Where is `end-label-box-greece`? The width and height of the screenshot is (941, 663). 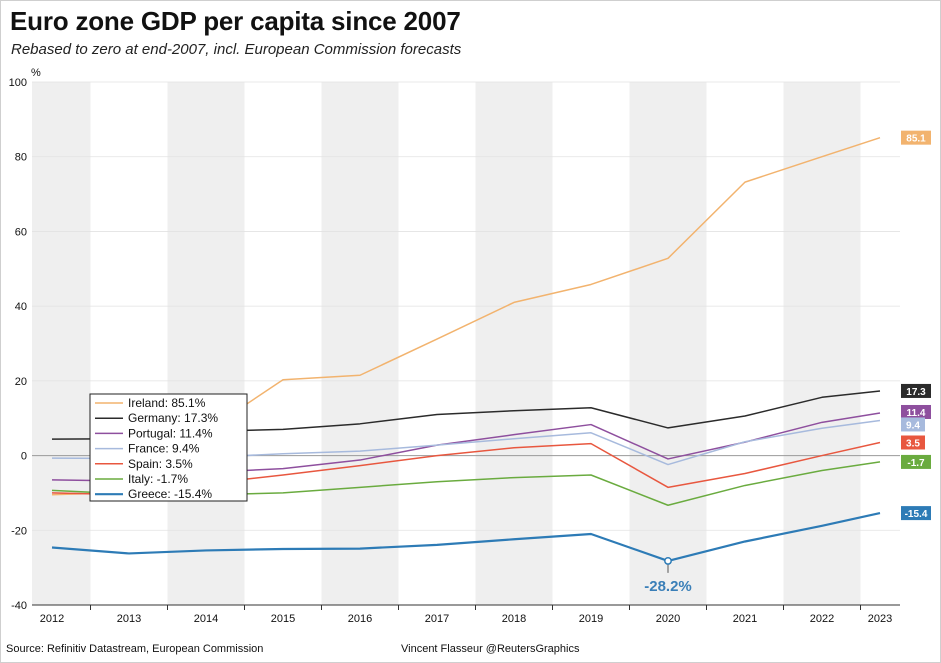 end-label-box-greece is located at coordinates (916, 513).